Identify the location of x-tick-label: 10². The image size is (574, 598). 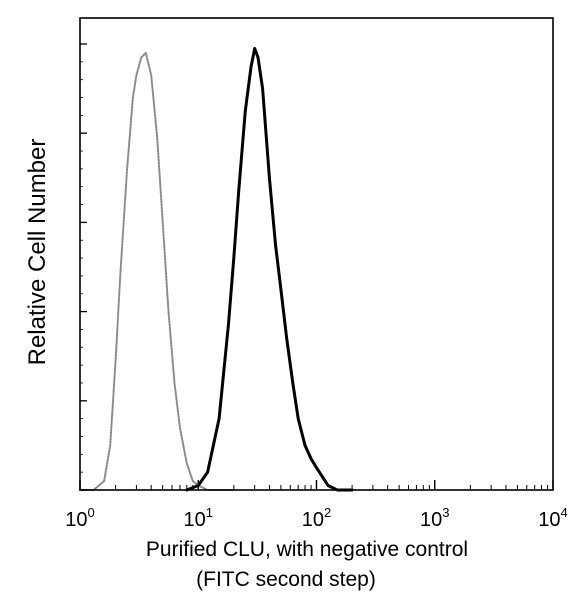
(316, 518).